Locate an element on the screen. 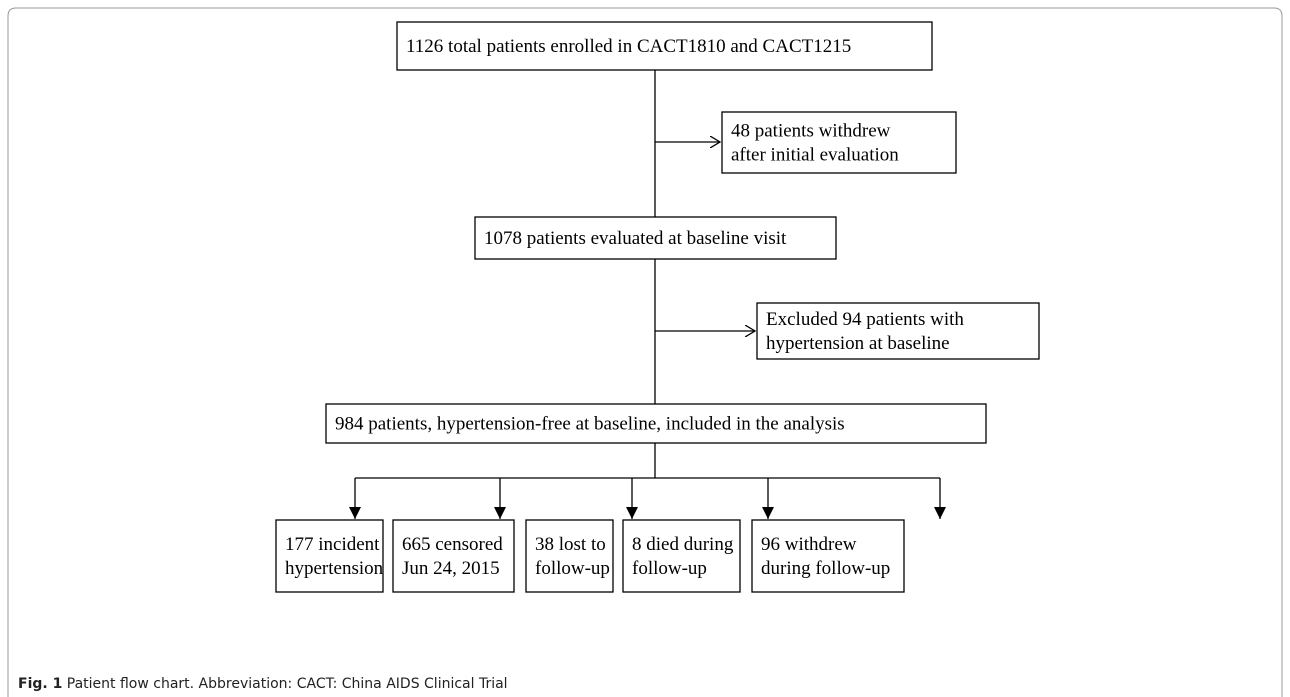 The image size is (1290, 697). node: 665 censored Jun 24, 2015 is located at coordinates (453, 556).